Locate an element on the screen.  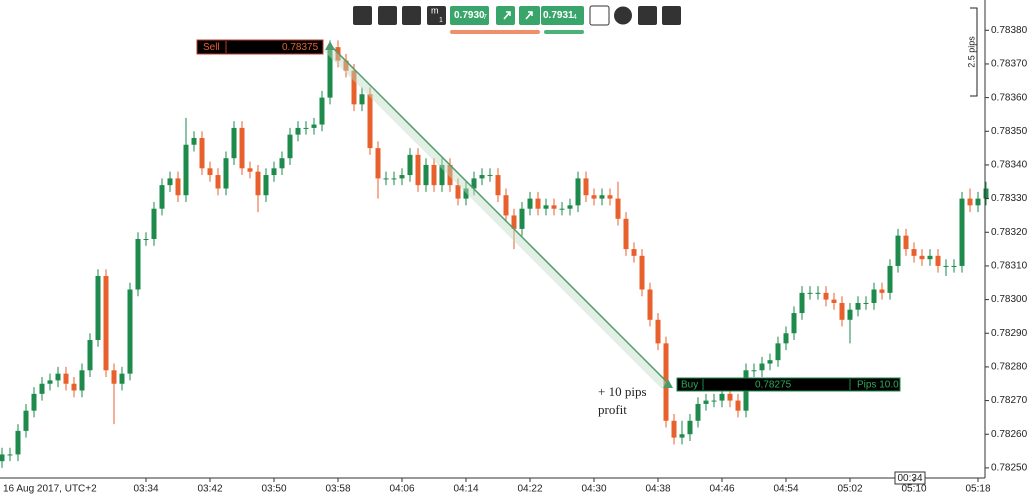
list-button is located at coordinates (599, 15).